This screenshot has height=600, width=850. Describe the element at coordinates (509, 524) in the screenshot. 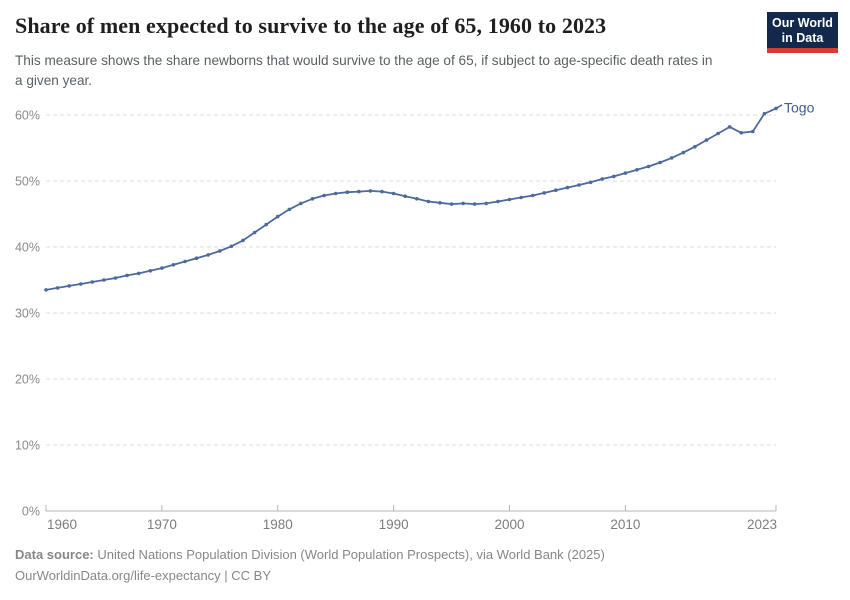

I see `x-axis-tick-label: 2000` at that location.